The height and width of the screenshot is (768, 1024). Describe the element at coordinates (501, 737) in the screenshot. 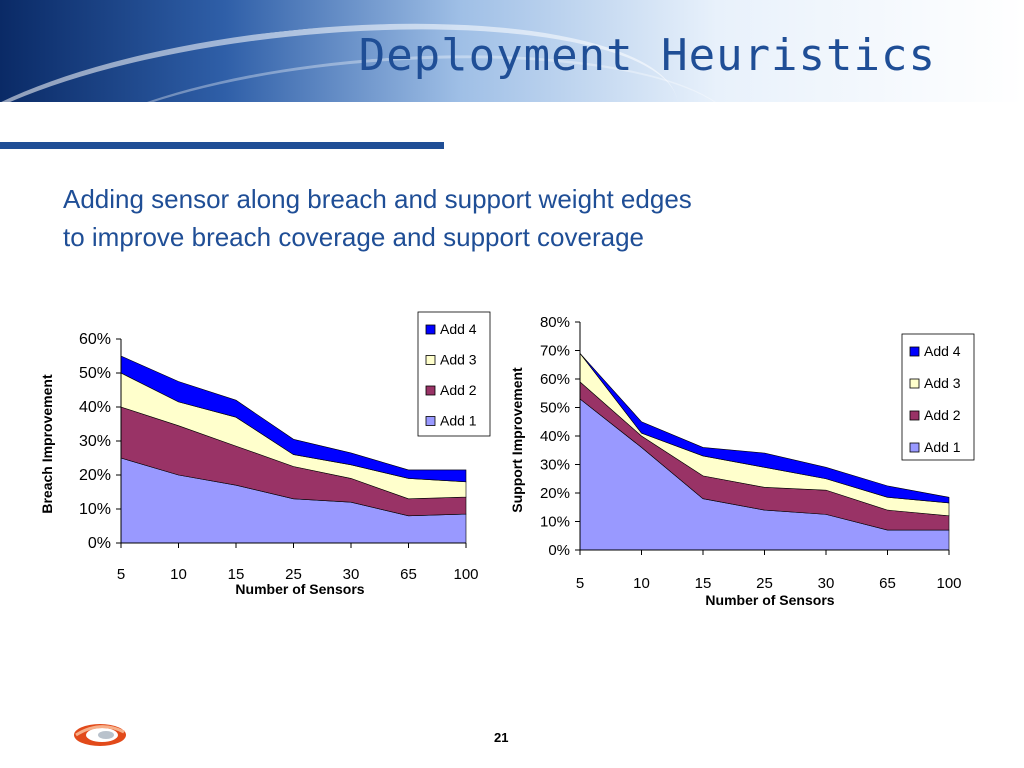

I see `page-number: 21` at that location.